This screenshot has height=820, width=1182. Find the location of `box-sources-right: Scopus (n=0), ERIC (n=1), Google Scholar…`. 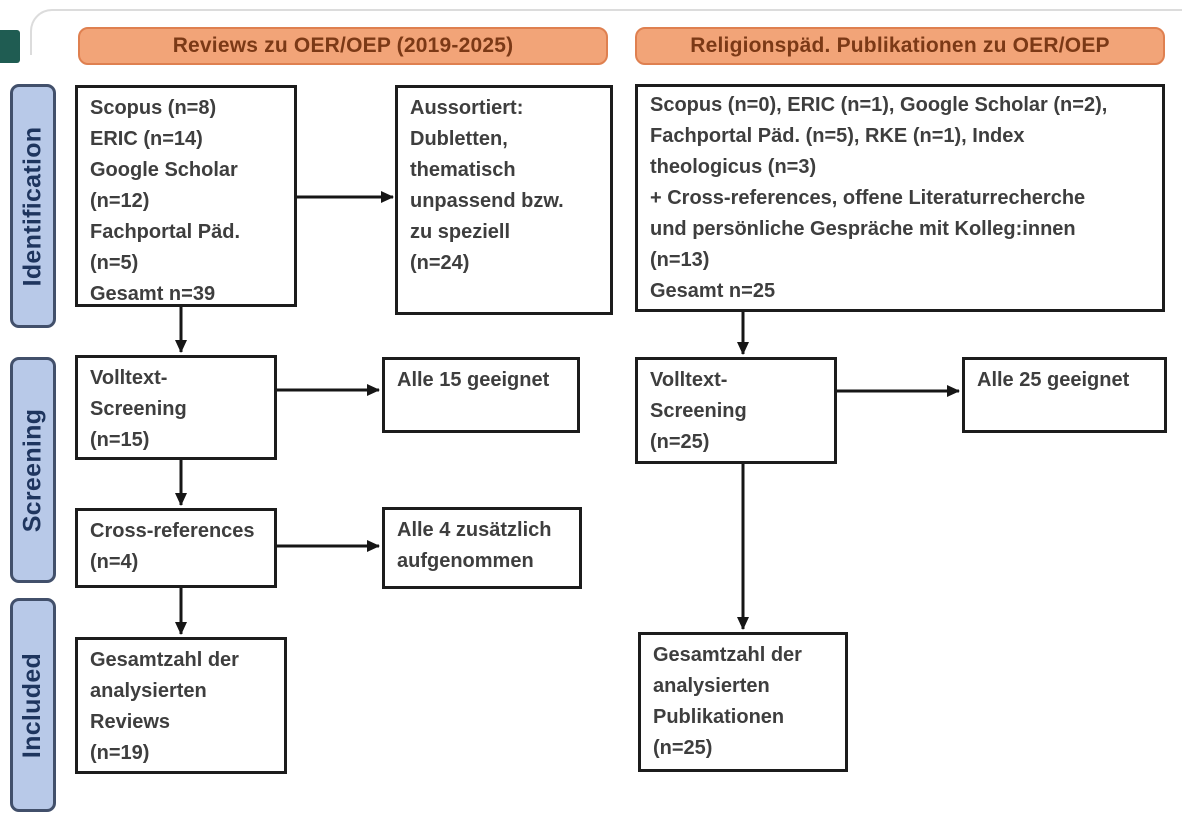

box-sources-right: Scopus (n=0), ERIC (n=1), Google Scholar… is located at coordinates (900, 198).